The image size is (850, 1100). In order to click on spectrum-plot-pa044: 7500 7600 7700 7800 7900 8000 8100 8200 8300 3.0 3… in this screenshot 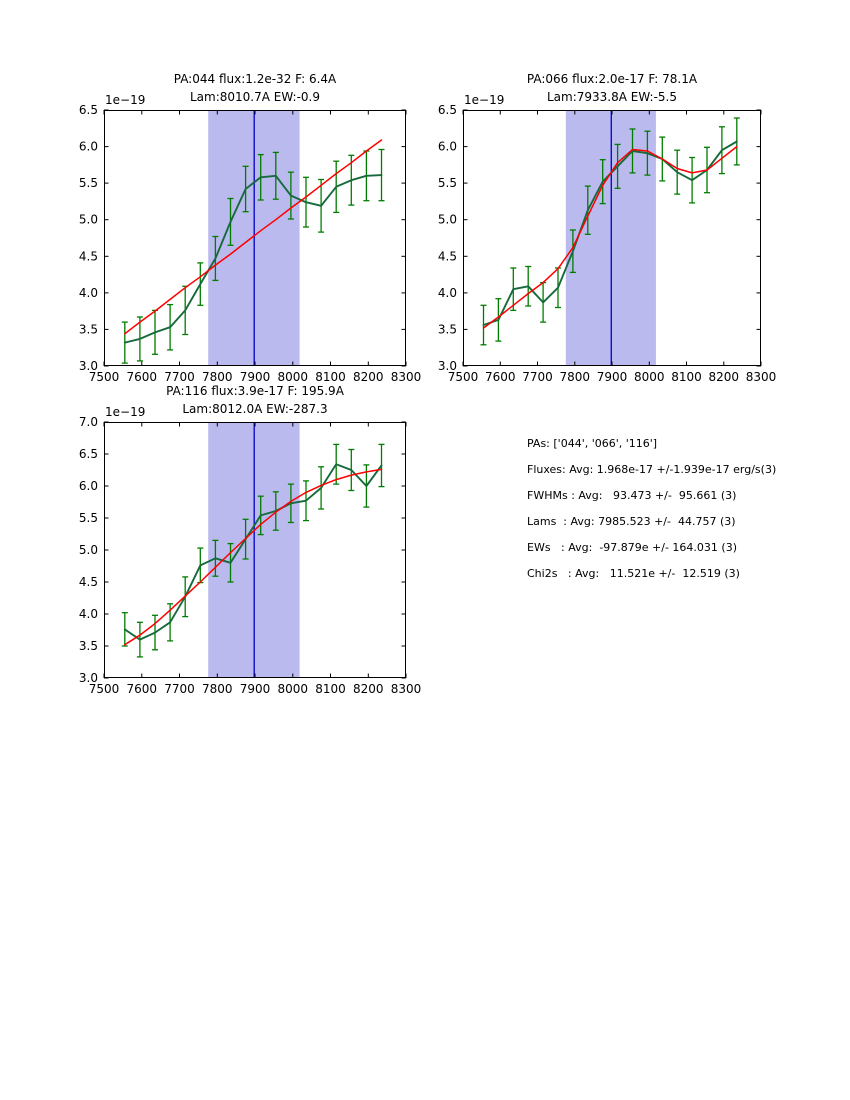, I will do `click(250, 238)`.